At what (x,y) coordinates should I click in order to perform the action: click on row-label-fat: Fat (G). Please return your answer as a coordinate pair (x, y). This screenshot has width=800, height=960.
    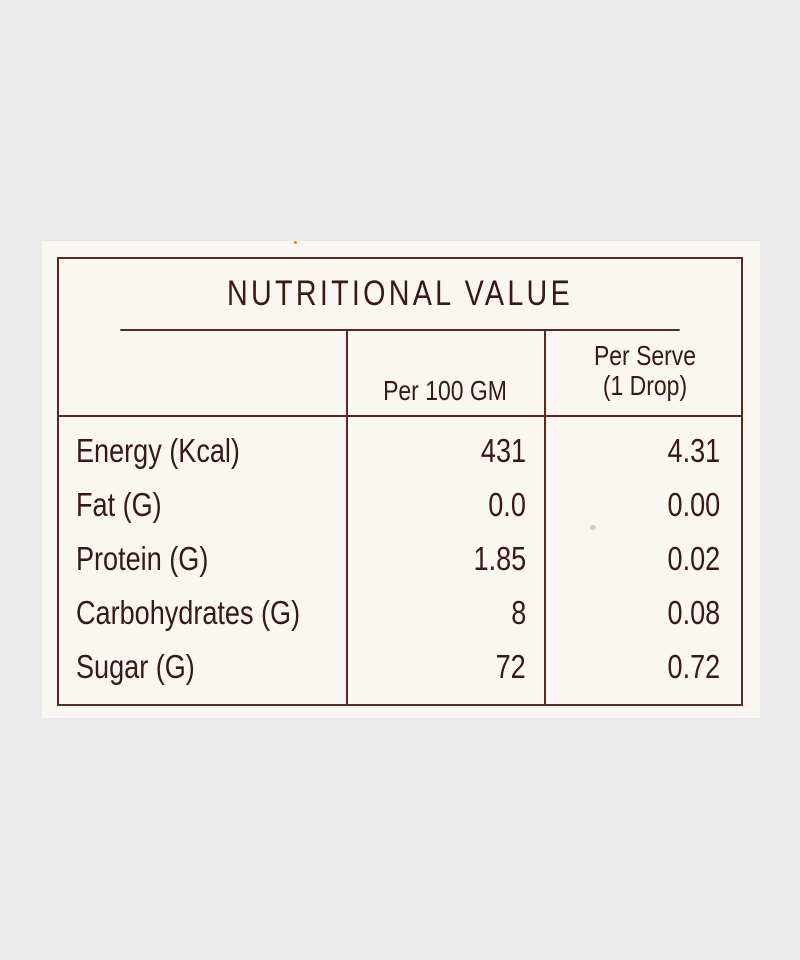
    Looking at the image, I should click on (119, 504).